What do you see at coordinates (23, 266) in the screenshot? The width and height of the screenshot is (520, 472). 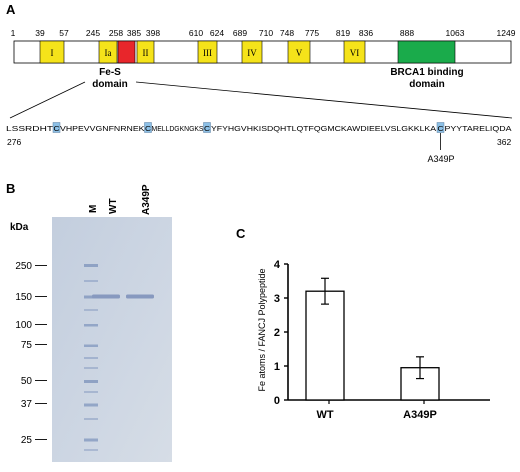 I see `mw-marker-label: 250` at bounding box center [23, 266].